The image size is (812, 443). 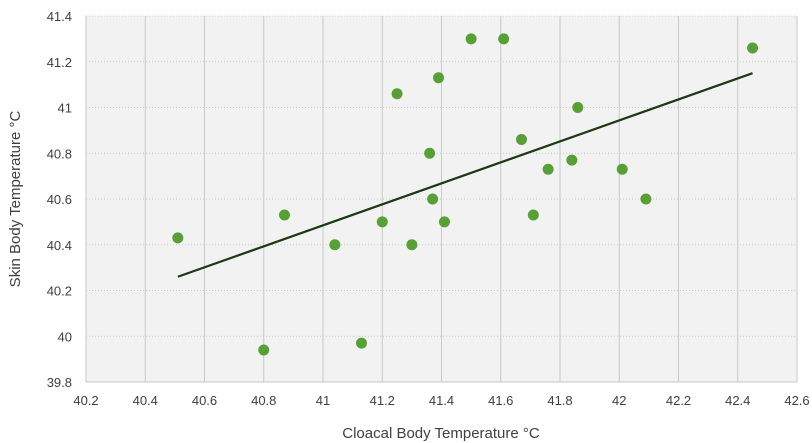 I want to click on x-tick-label: 40.4, so click(x=145, y=400).